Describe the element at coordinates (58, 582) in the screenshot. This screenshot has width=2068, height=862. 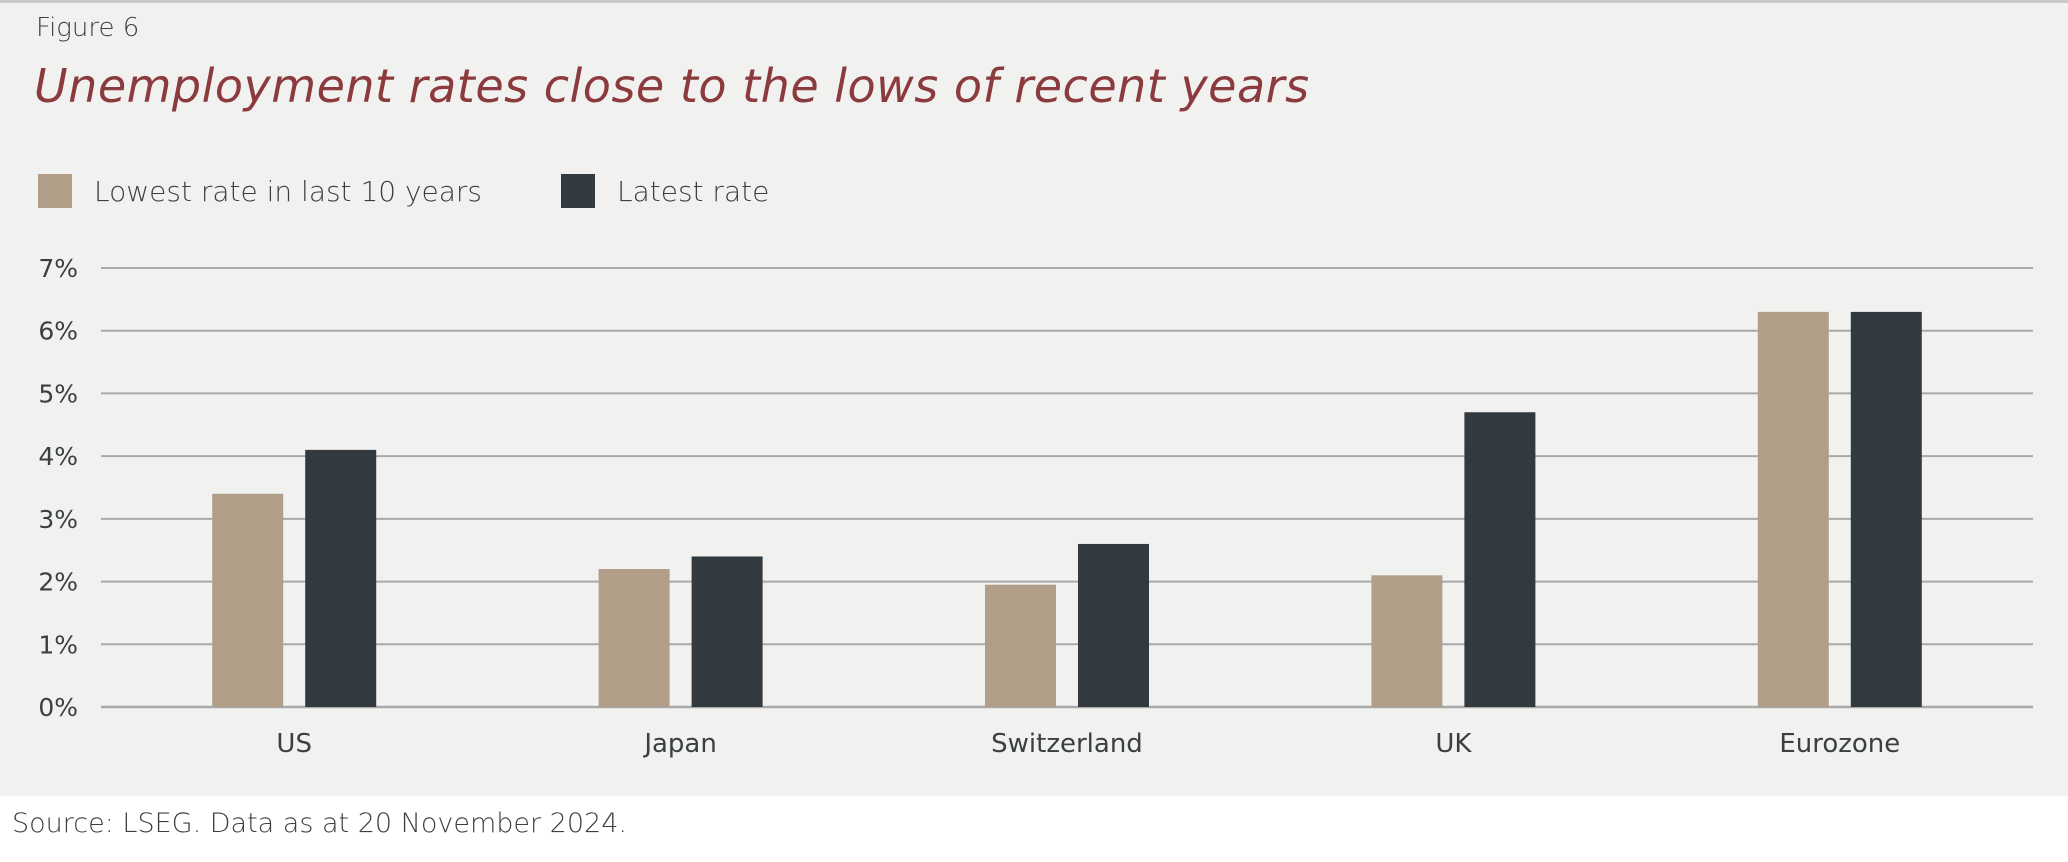
I see `y-tick-label: 2%` at that location.